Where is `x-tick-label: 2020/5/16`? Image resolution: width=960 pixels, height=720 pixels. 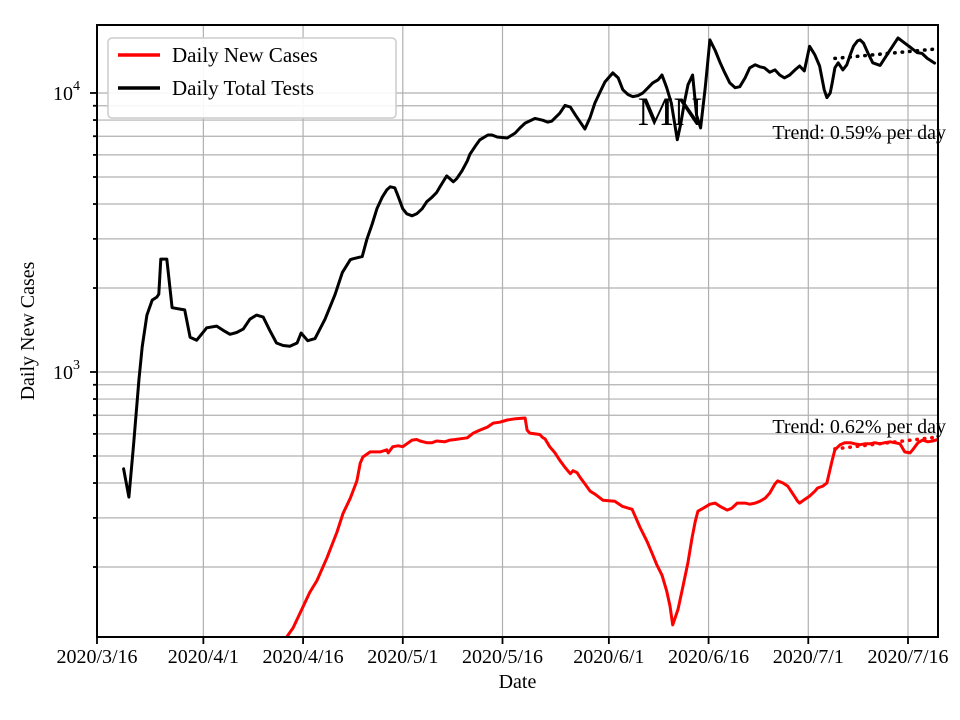 x-tick-label: 2020/5/16 is located at coordinates (502, 657).